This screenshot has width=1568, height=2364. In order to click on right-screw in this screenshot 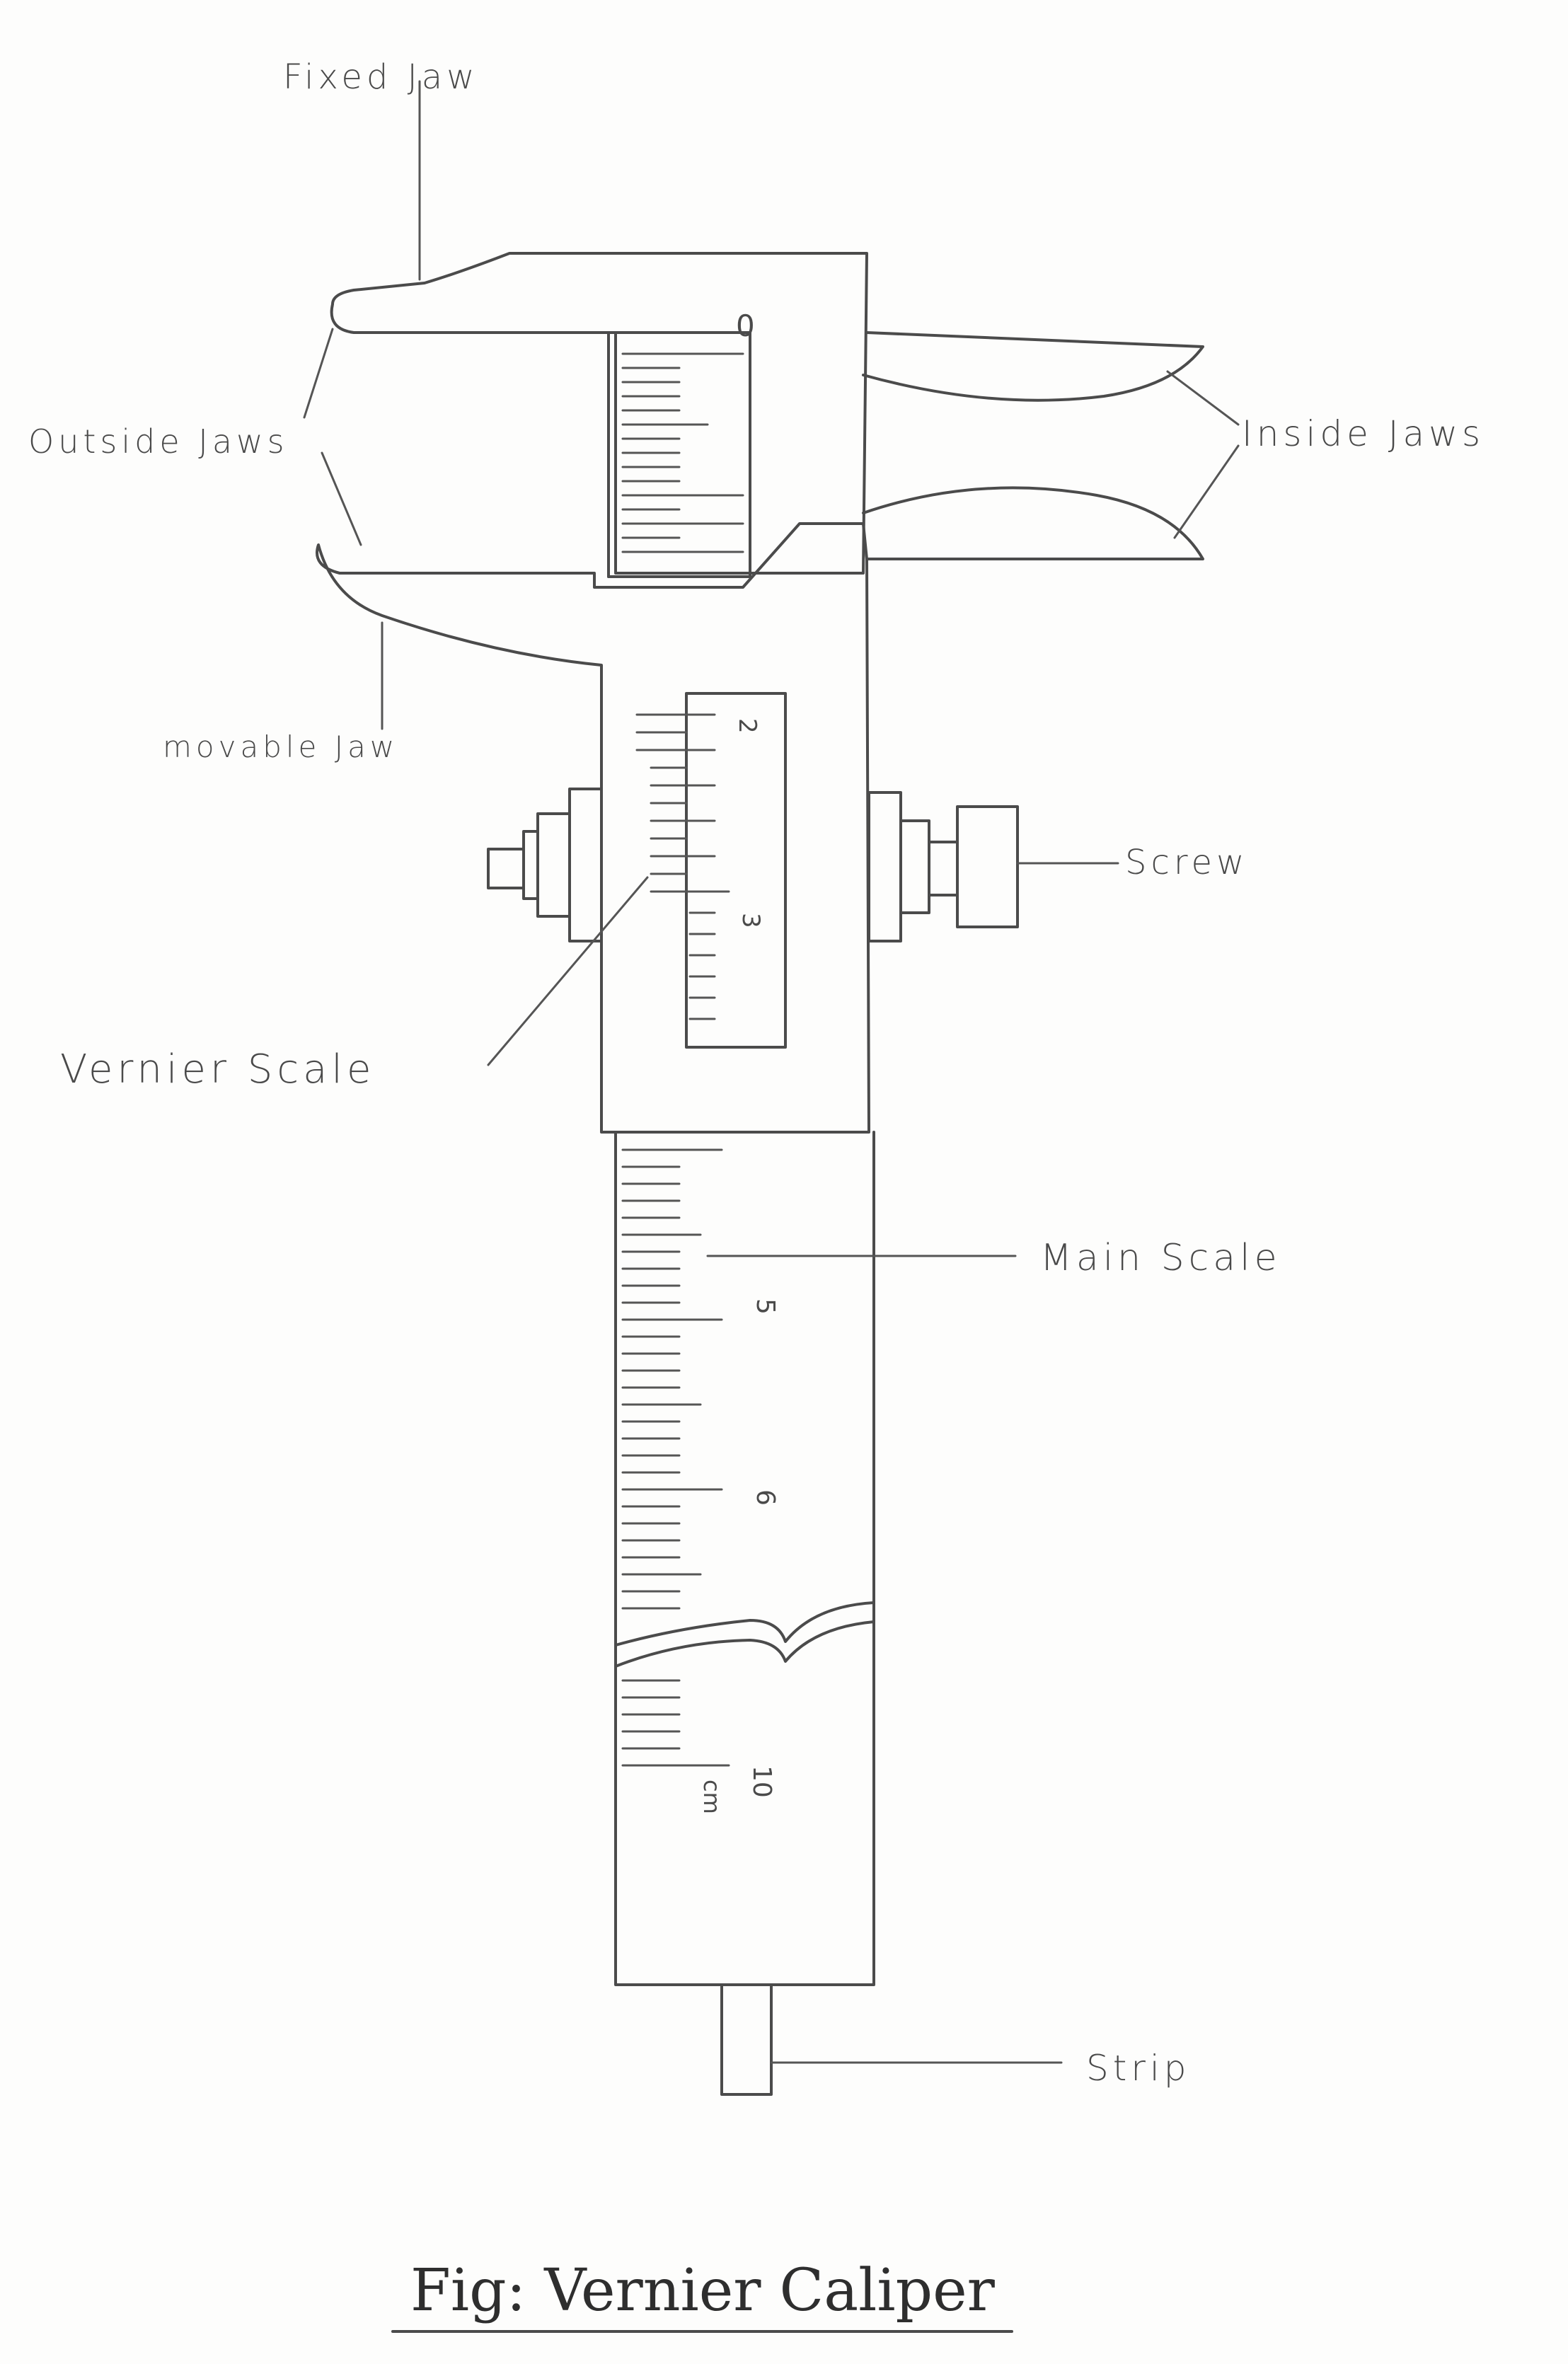, I will do `click(943, 866)`.